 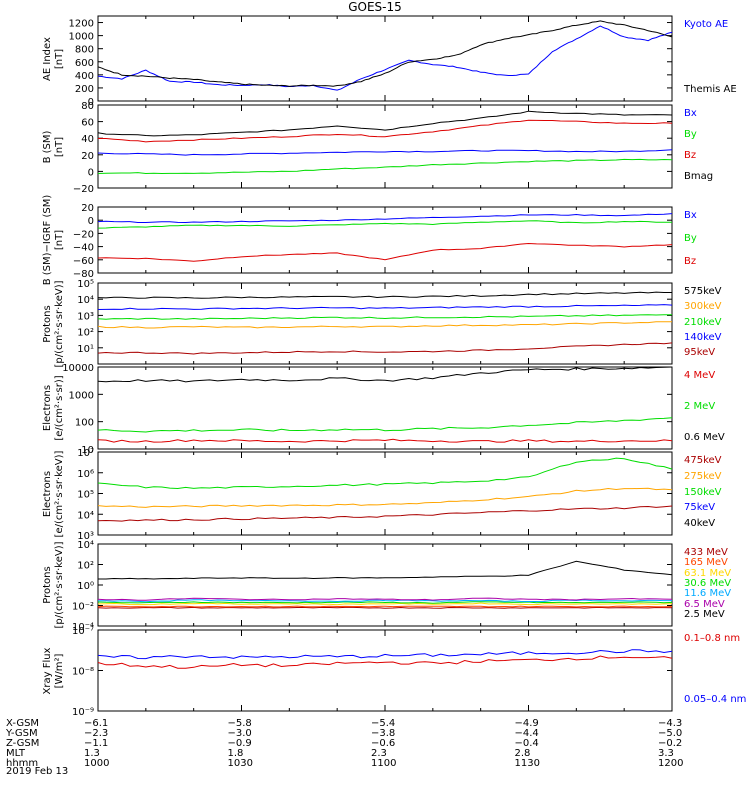 I want to click on y-tick-label: 10⁵, so click(x=85, y=495).